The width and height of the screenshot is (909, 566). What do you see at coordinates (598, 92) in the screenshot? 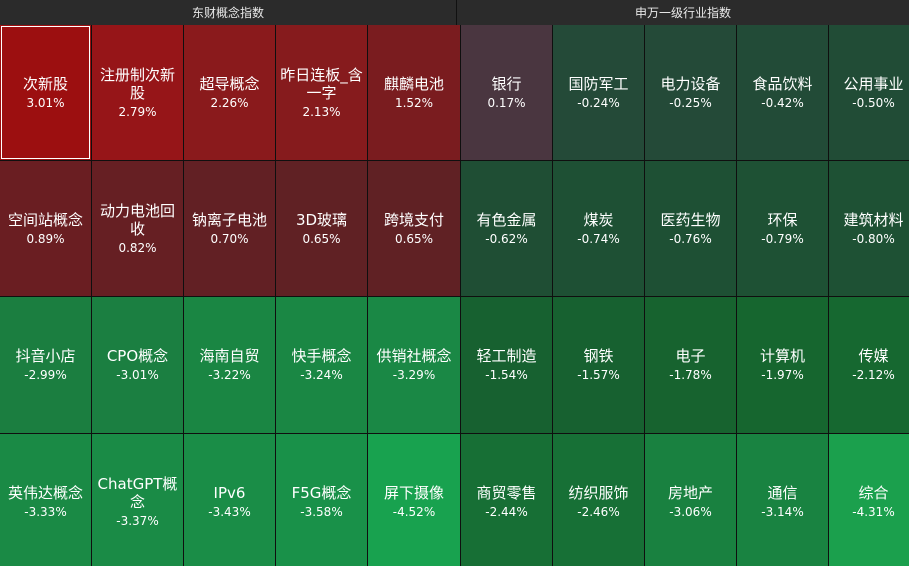
I see `heatmap-tile: 国防军工 -0.24%` at bounding box center [598, 92].